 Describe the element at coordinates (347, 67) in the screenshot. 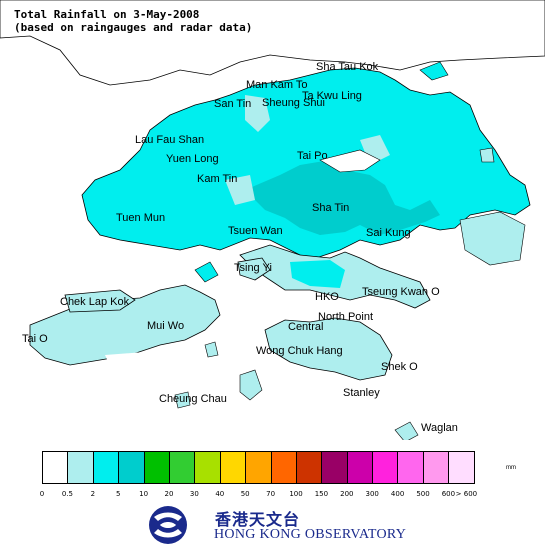

I see `place-label: Sha Tau Kok` at that location.